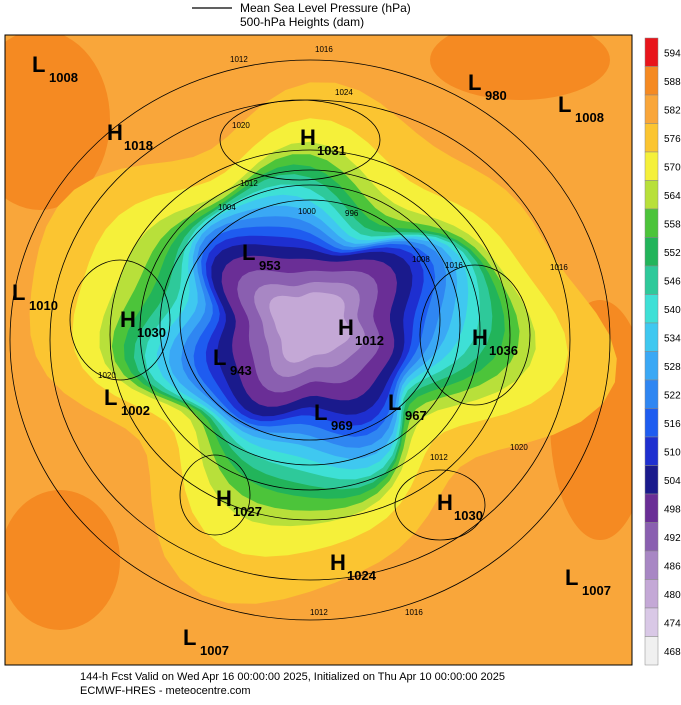  What do you see at coordinates (307, 211) in the screenshot?
I see `contour-label: 1000` at bounding box center [307, 211].